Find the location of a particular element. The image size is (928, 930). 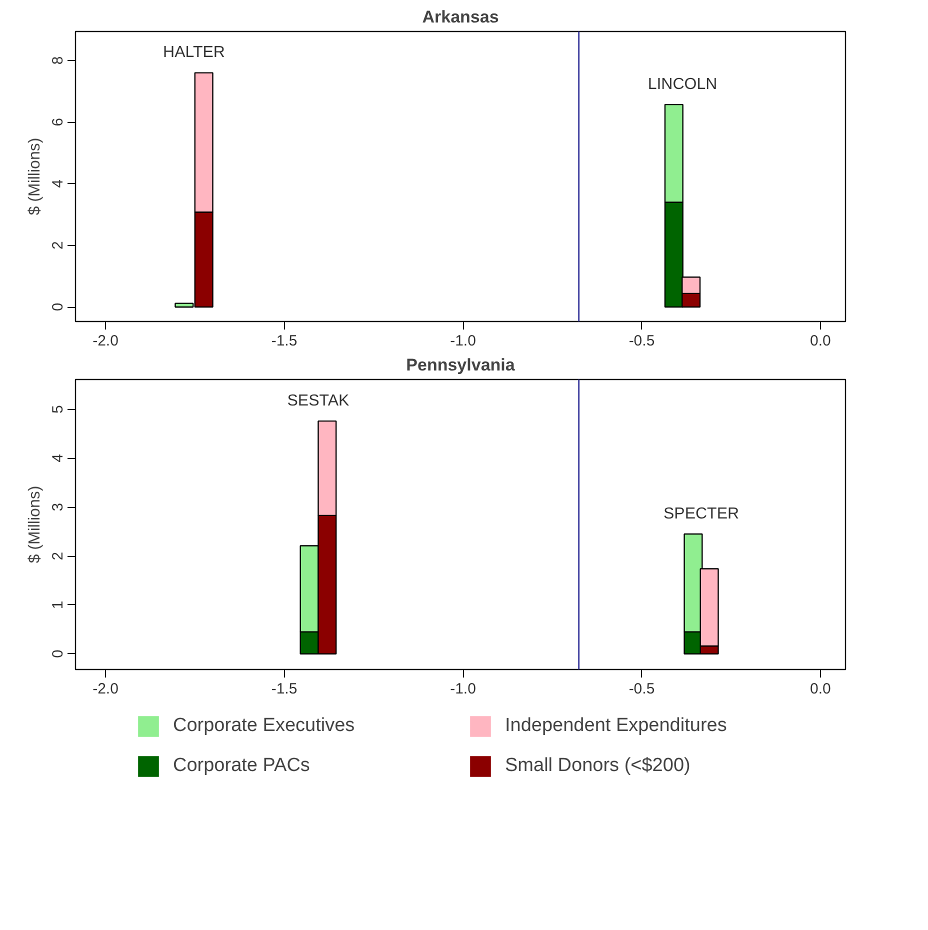

annotation: LINCOLN is located at coordinates (683, 84).